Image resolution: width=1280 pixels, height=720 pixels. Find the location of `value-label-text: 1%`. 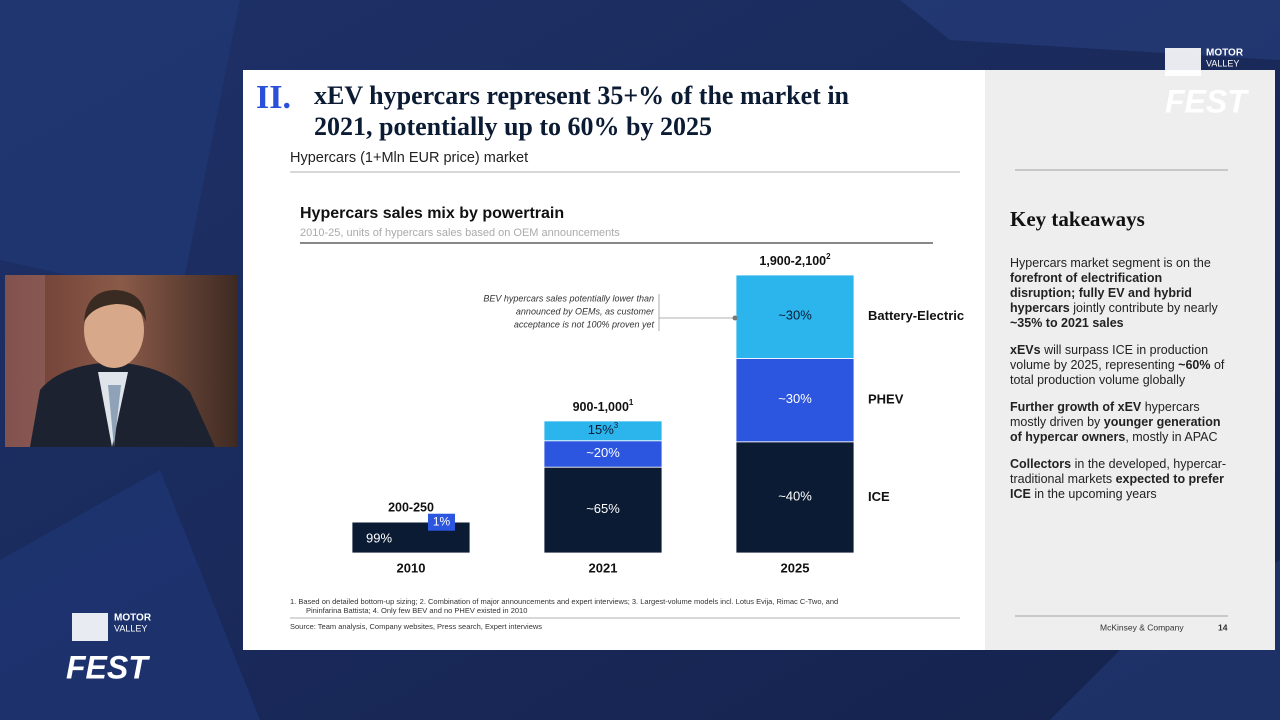

value-label-text: 1% is located at coordinates (442, 522).